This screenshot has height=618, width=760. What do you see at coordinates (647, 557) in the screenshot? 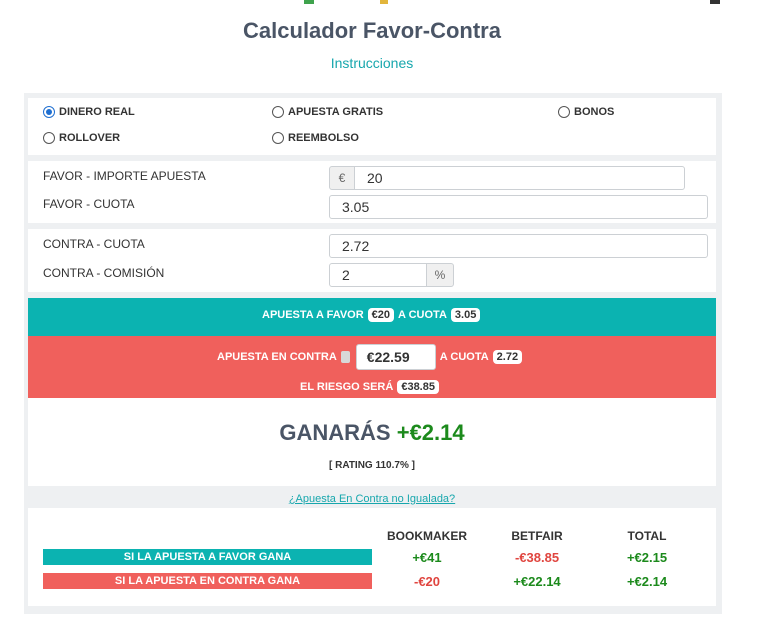
I see `favor-total-value: +€2.15` at bounding box center [647, 557].